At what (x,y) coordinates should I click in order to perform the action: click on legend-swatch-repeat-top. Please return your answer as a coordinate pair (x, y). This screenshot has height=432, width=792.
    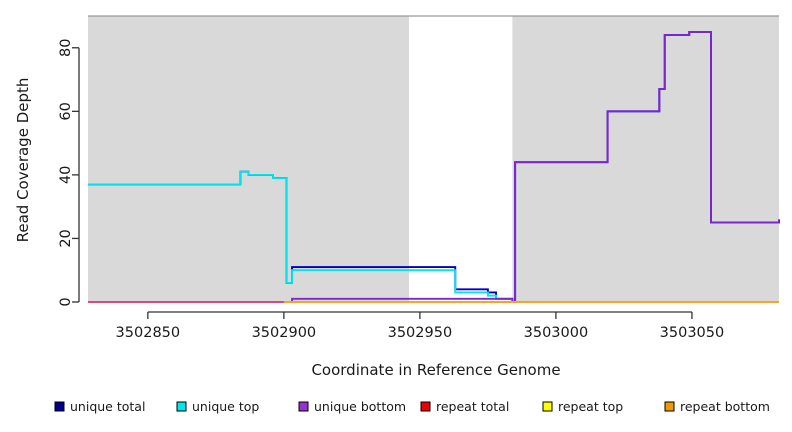
    Looking at the image, I should click on (547, 406).